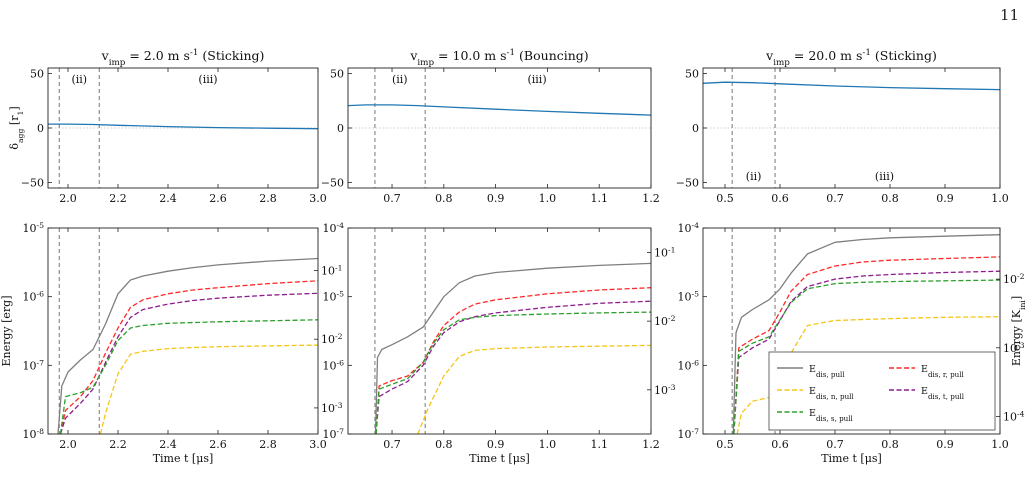 The image size is (1029, 492). I want to click on legend-label-t_pull: Edis, t, pull, so click(943, 393).